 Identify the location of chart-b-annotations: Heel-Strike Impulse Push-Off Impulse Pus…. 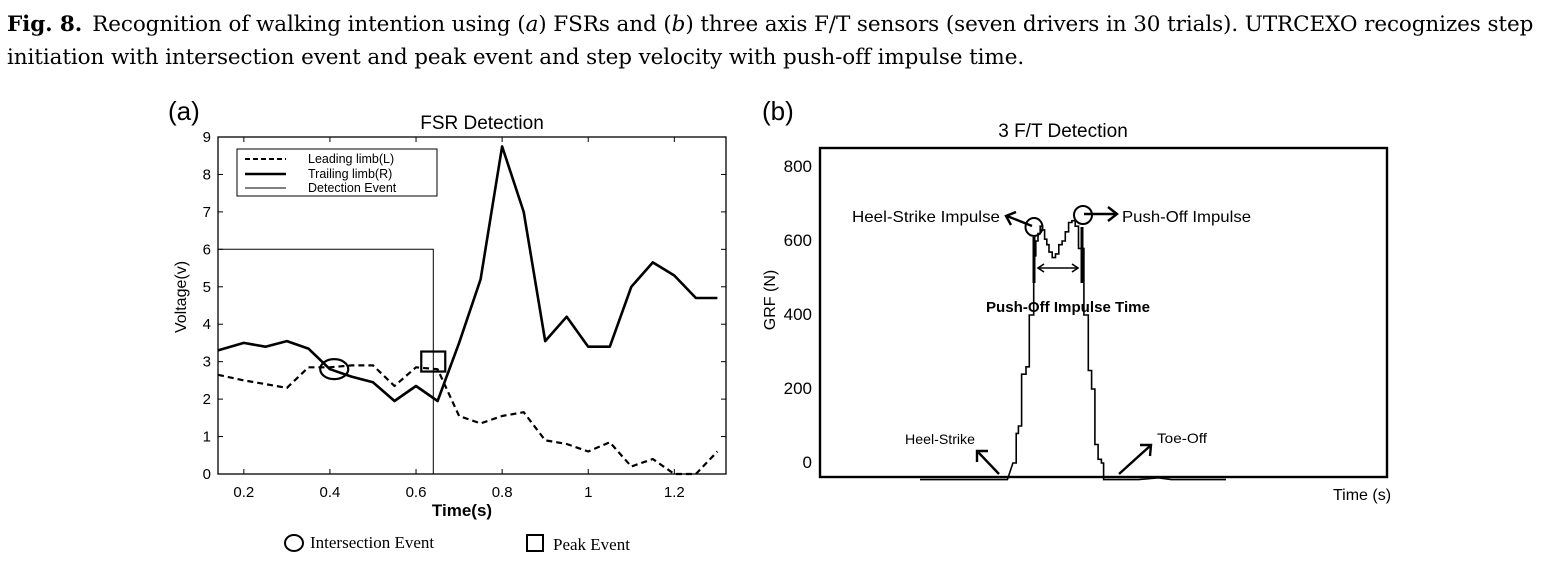
(1051, 340).